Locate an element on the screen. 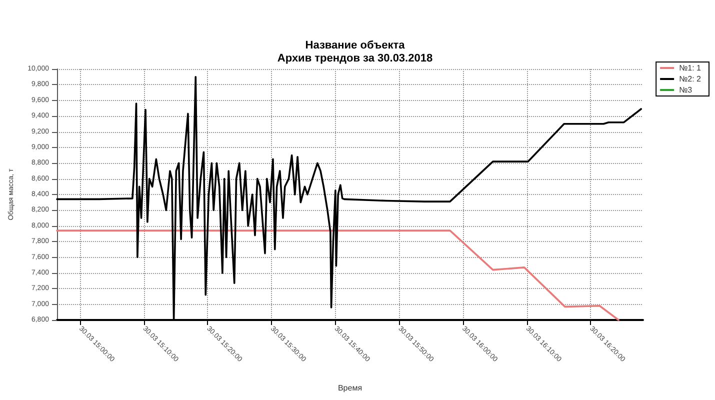 The height and width of the screenshot is (400, 715). legend-label: №3 is located at coordinates (686, 90).